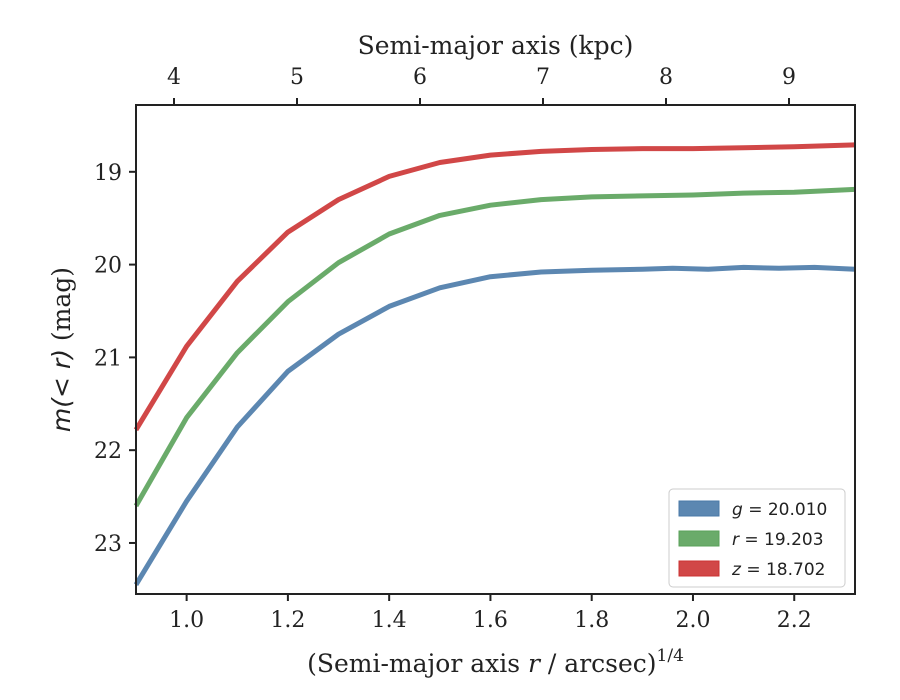  Describe the element at coordinates (61, 390) in the screenshot. I see `y-axis-title-math: m(< r)` at that location.